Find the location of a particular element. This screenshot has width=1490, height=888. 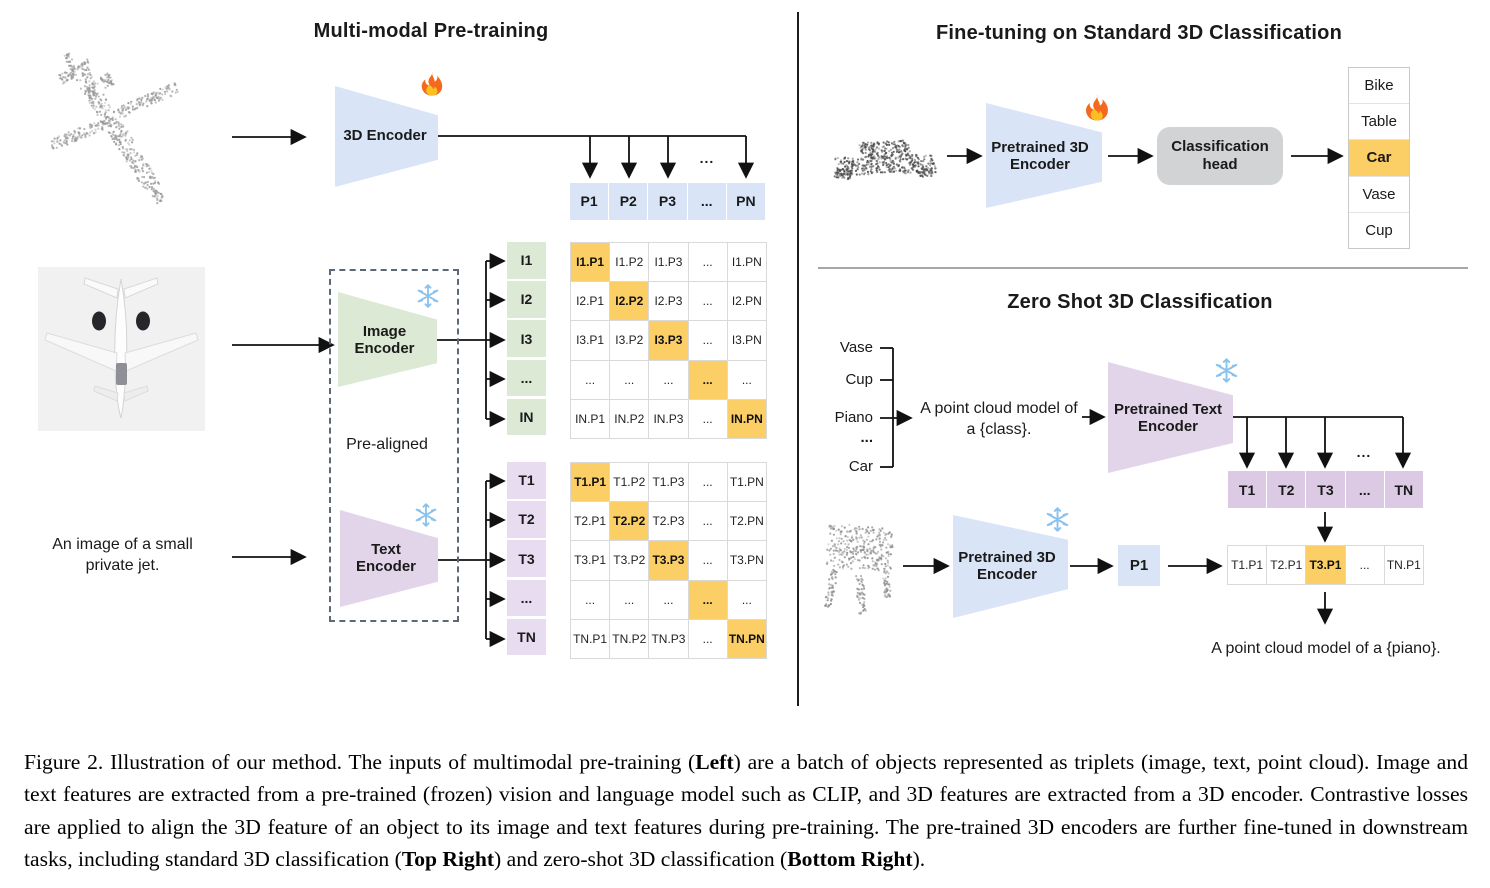

matrix-cell: I3.P1 is located at coordinates (591, 341).